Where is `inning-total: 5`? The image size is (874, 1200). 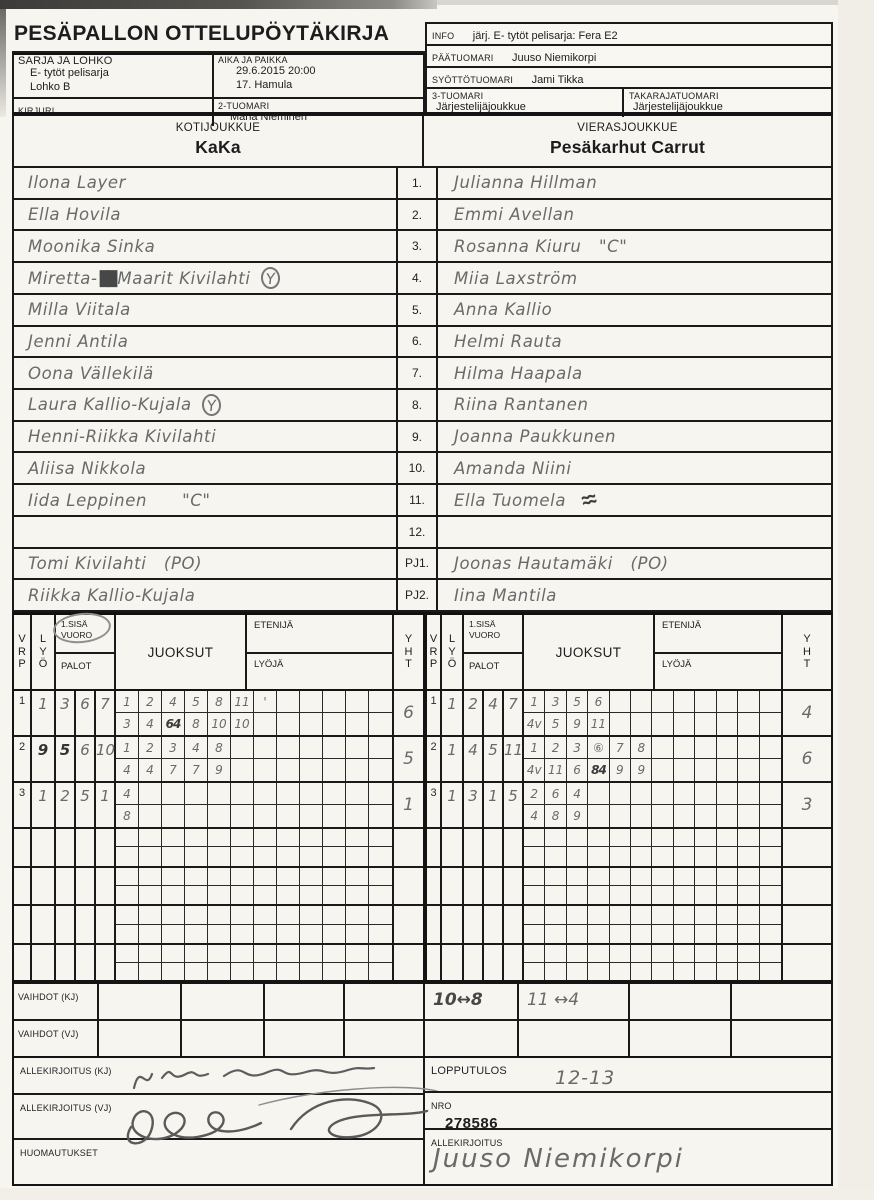
inning-total: 5 is located at coordinates (408, 759).